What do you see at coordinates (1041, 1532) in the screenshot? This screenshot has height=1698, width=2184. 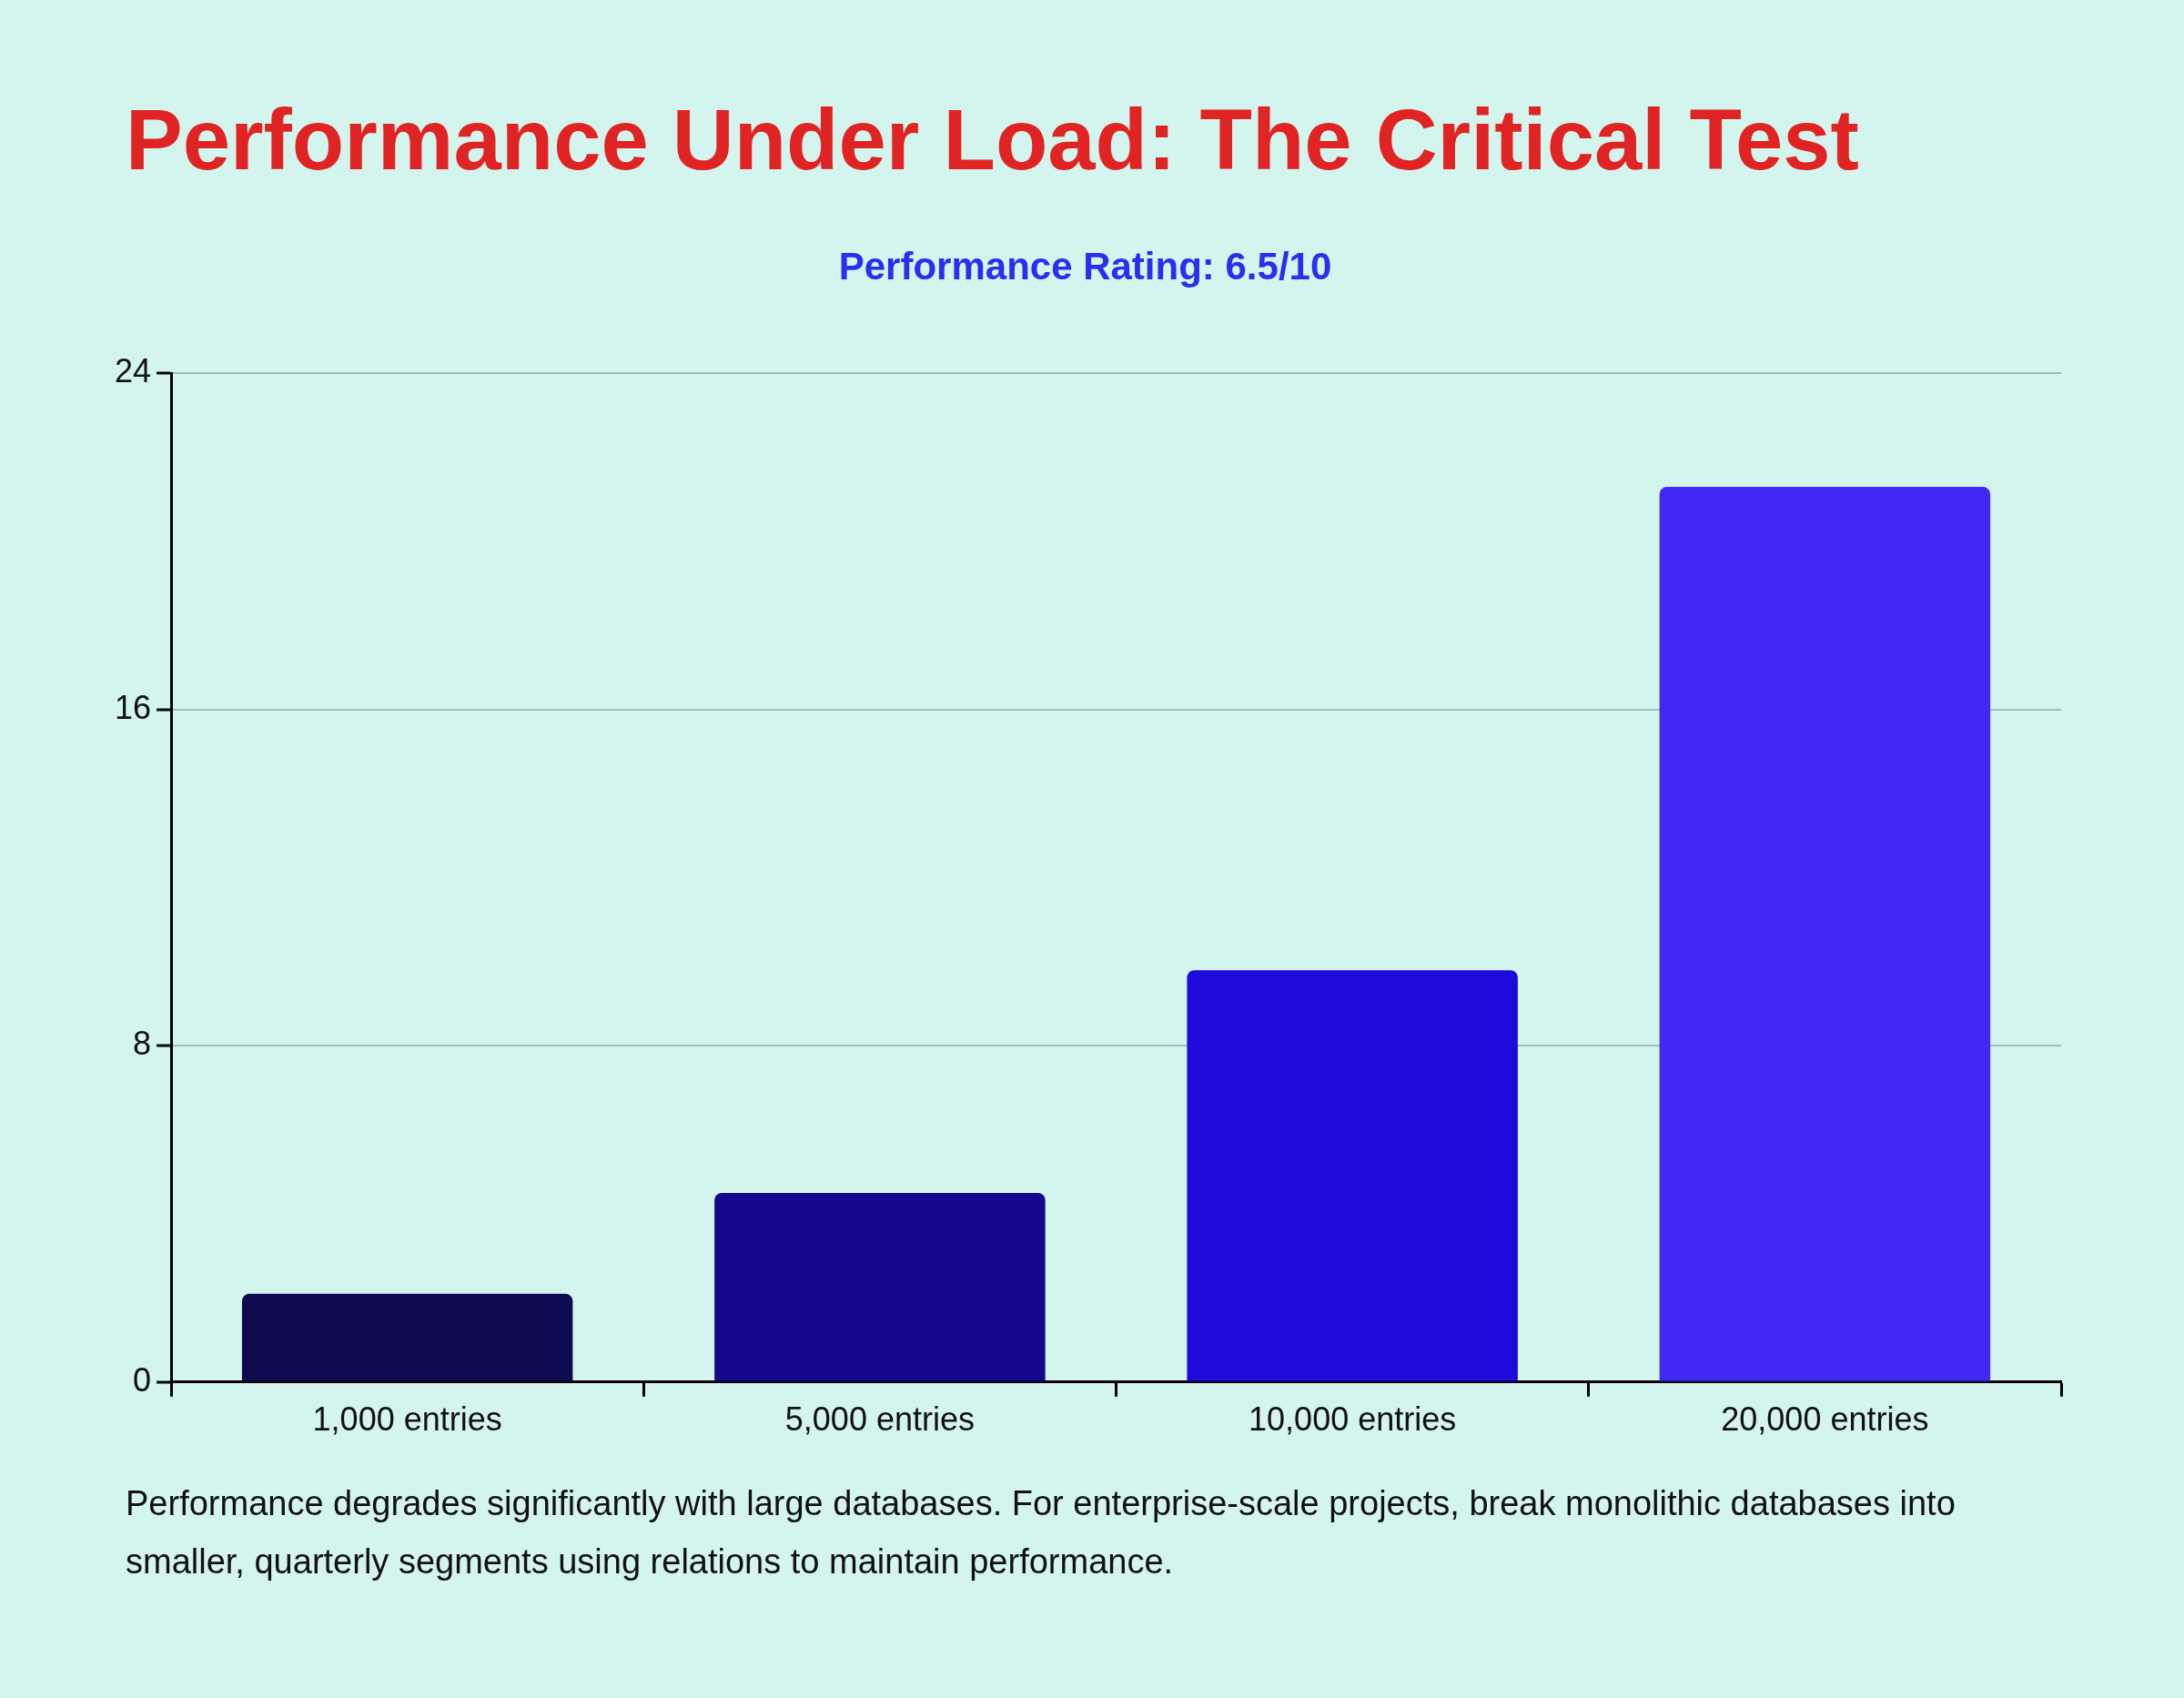 I see `text: Performance degrades significantly with large databases. For enterprise-scale projects, break monolithic databases into smaller, quarterly segments using relations to maintain performance.` at bounding box center [1041, 1532].